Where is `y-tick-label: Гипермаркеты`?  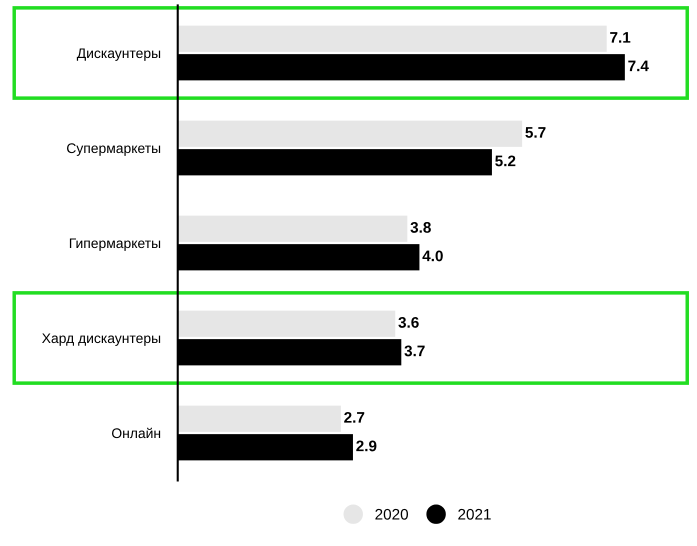
y-tick-label: Гипермаркеты is located at coordinates (115, 244).